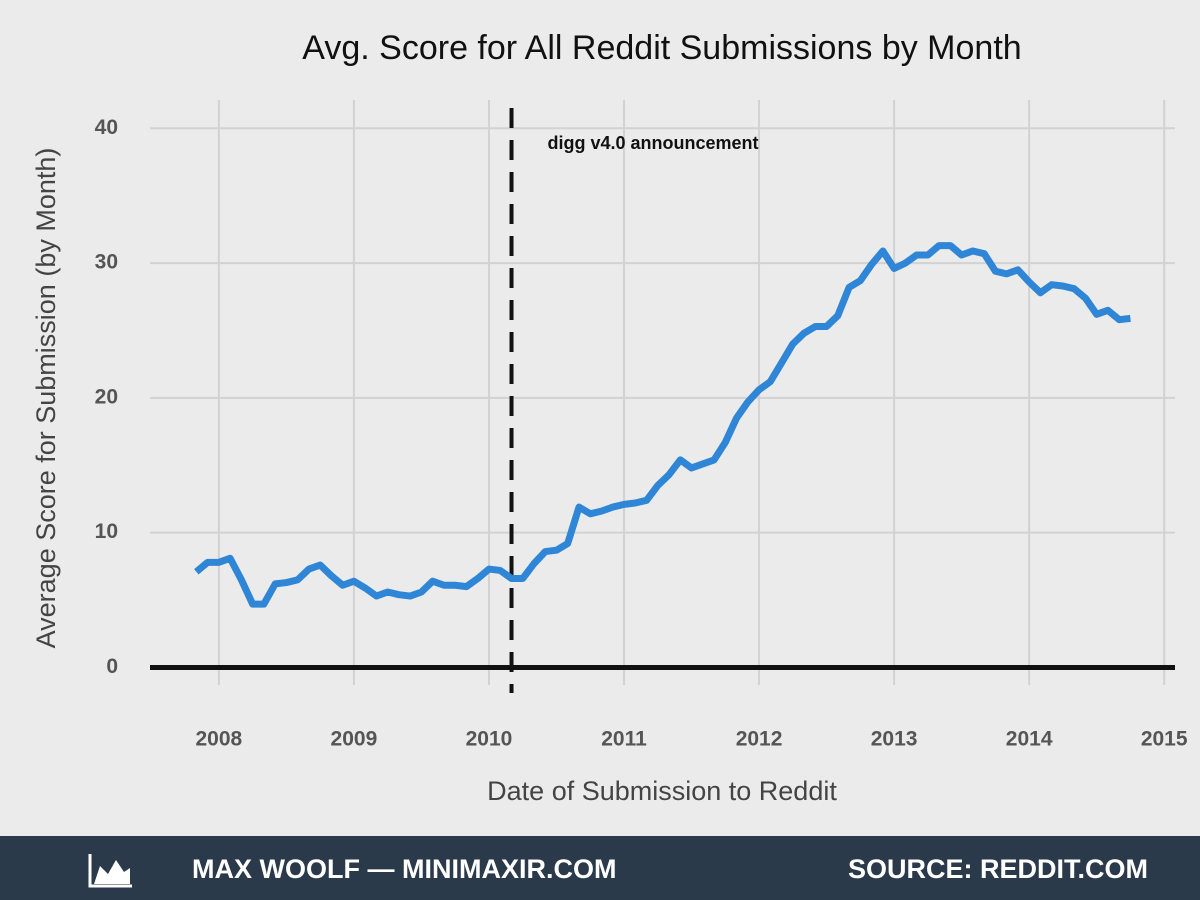 The image size is (1200, 900). Describe the element at coordinates (46, 398) in the screenshot. I see `y-axis-label: Average Score for Submission (by Month)` at that location.